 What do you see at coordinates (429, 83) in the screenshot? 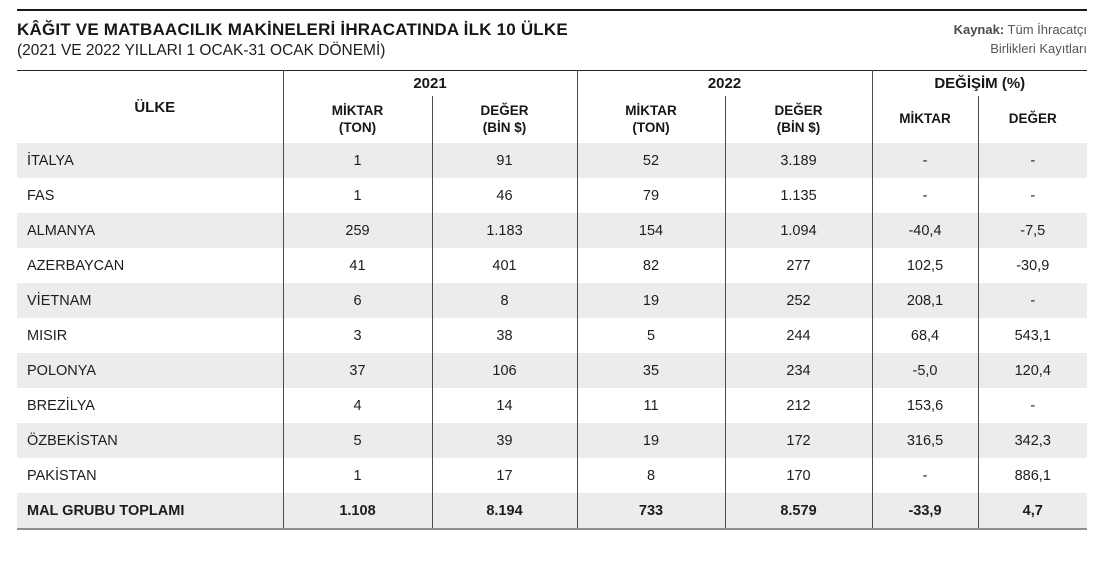
I see `group-header-2021: 2021` at bounding box center [429, 83].